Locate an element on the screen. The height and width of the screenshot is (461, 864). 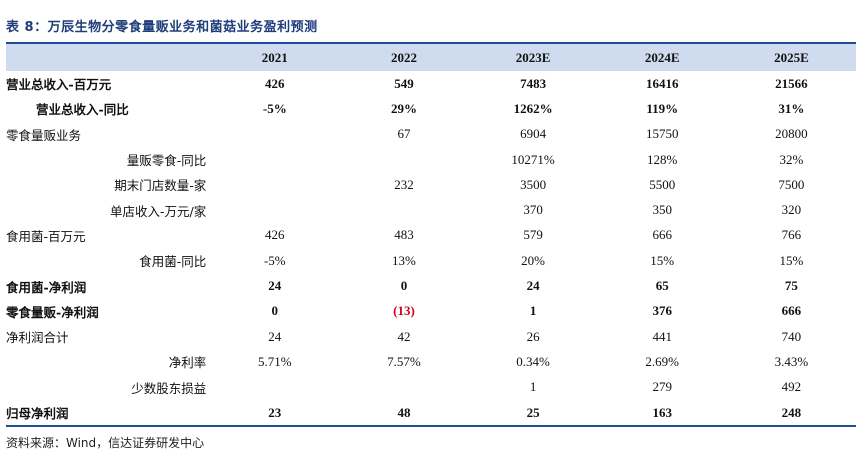
table-cell: 6904 is located at coordinates (533, 134).